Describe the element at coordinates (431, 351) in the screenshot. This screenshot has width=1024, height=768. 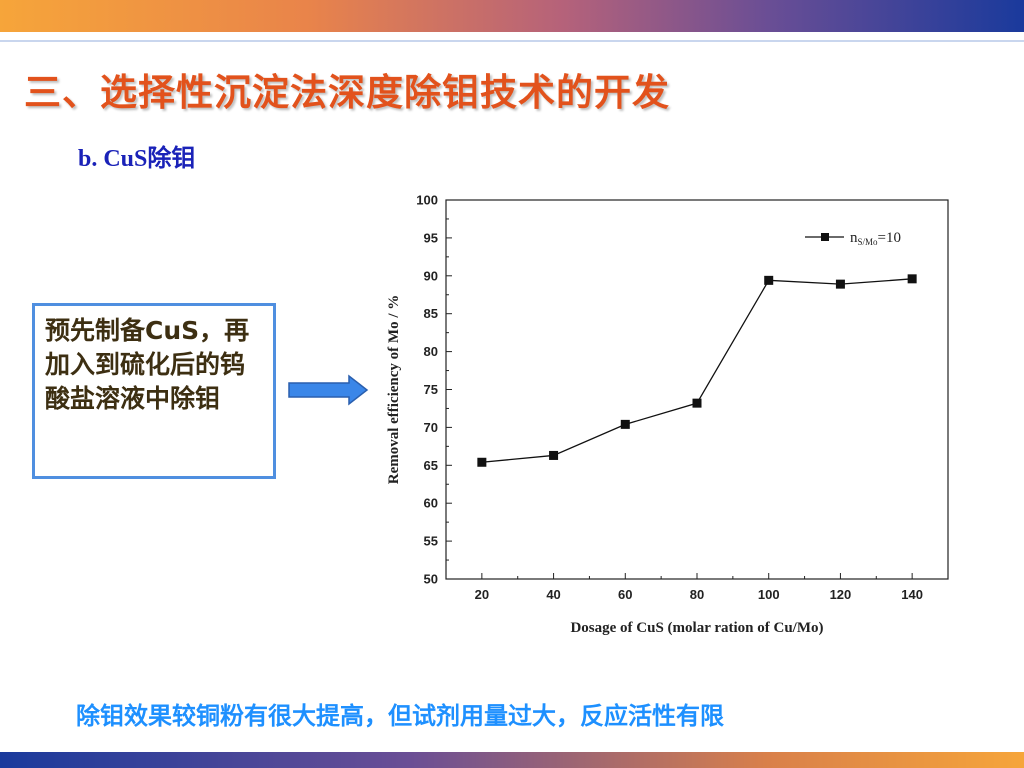
I see `y-tick-label: 80` at that location.